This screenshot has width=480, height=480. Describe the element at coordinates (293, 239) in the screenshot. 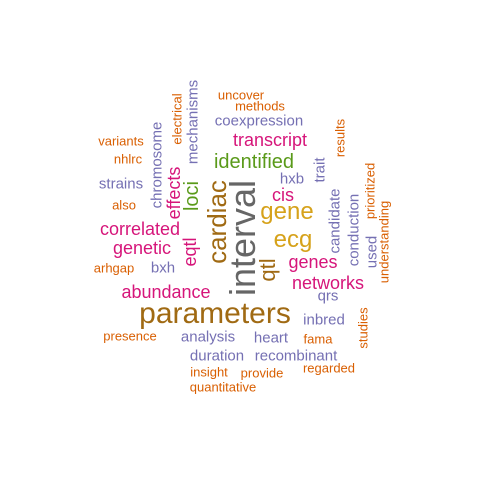

I see `word-ecg: ecg` at that location.